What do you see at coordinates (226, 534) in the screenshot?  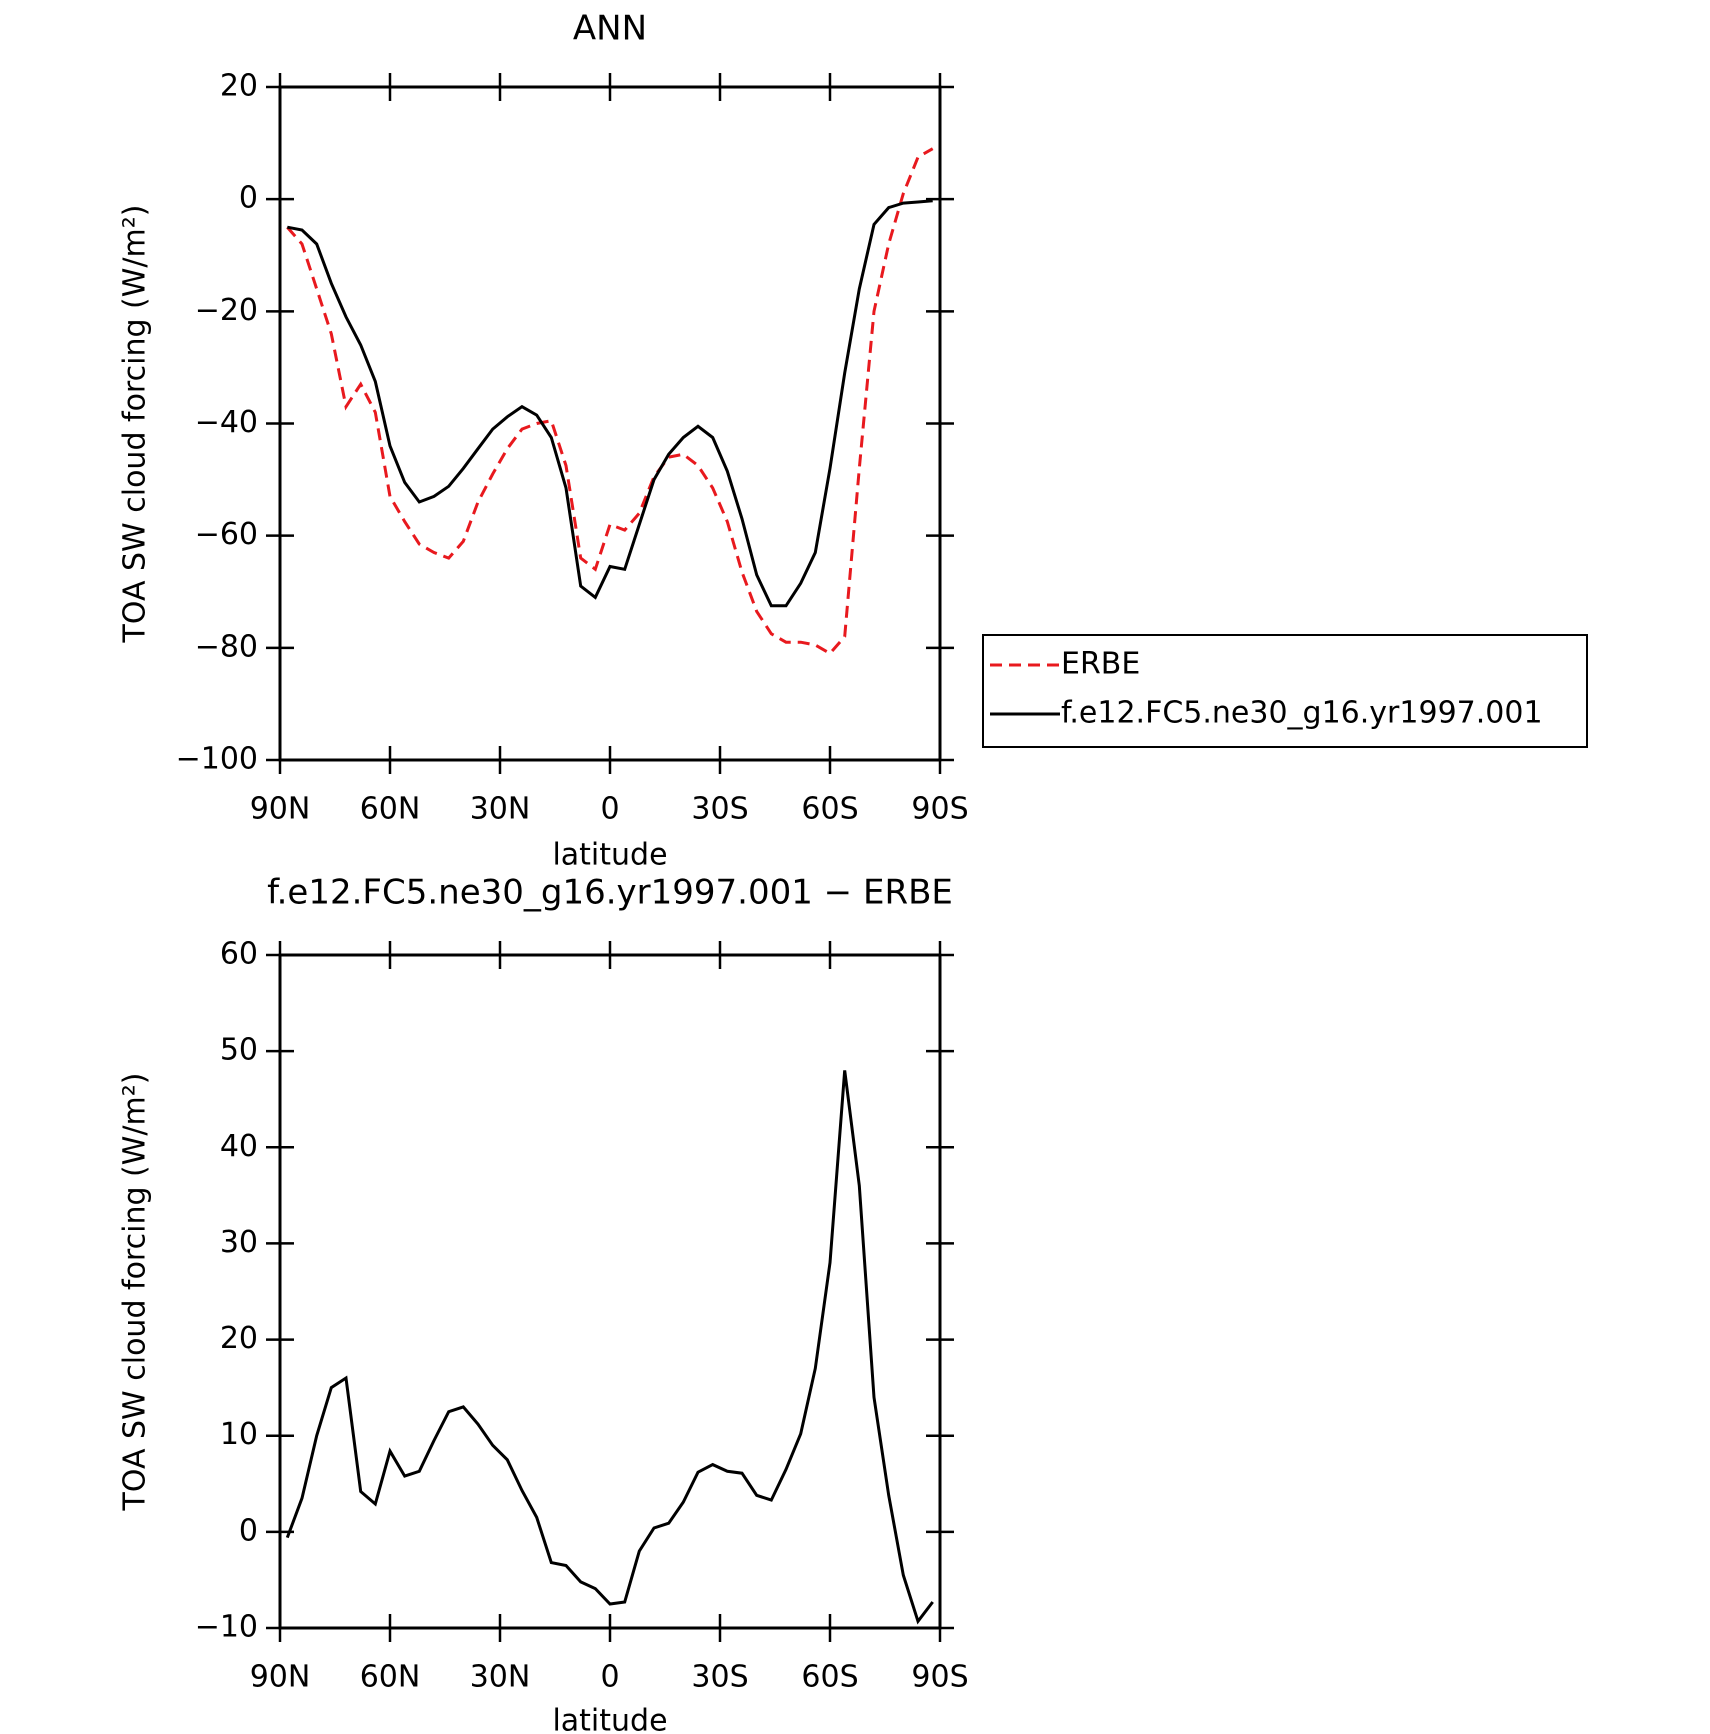 I see `y-tick-label: −60` at bounding box center [226, 534].